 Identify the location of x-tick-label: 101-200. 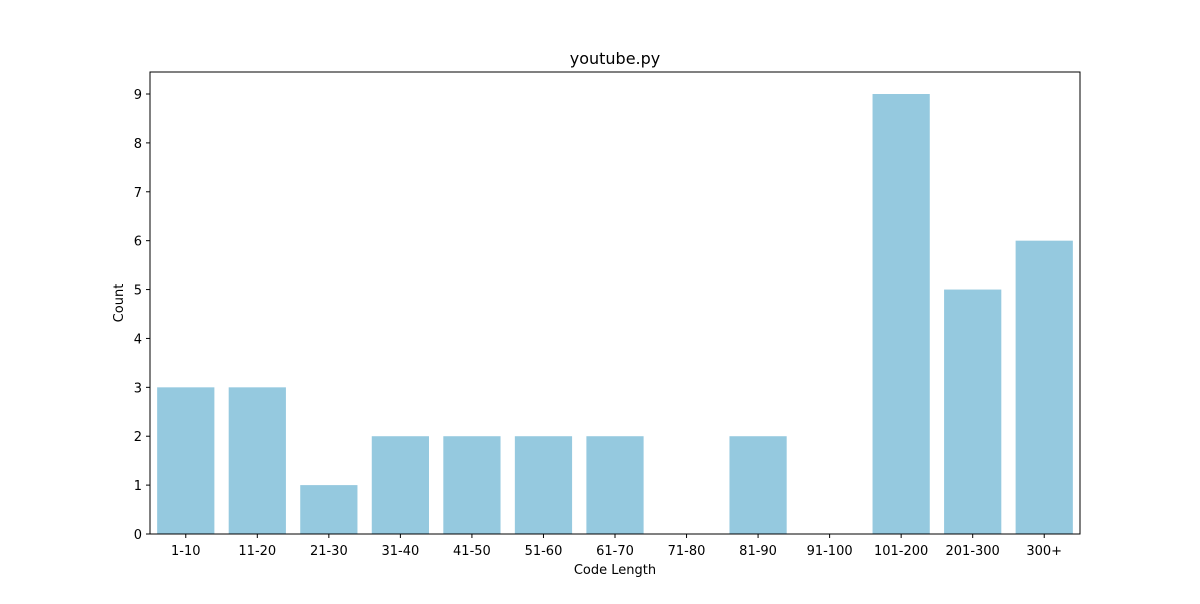
(901, 551).